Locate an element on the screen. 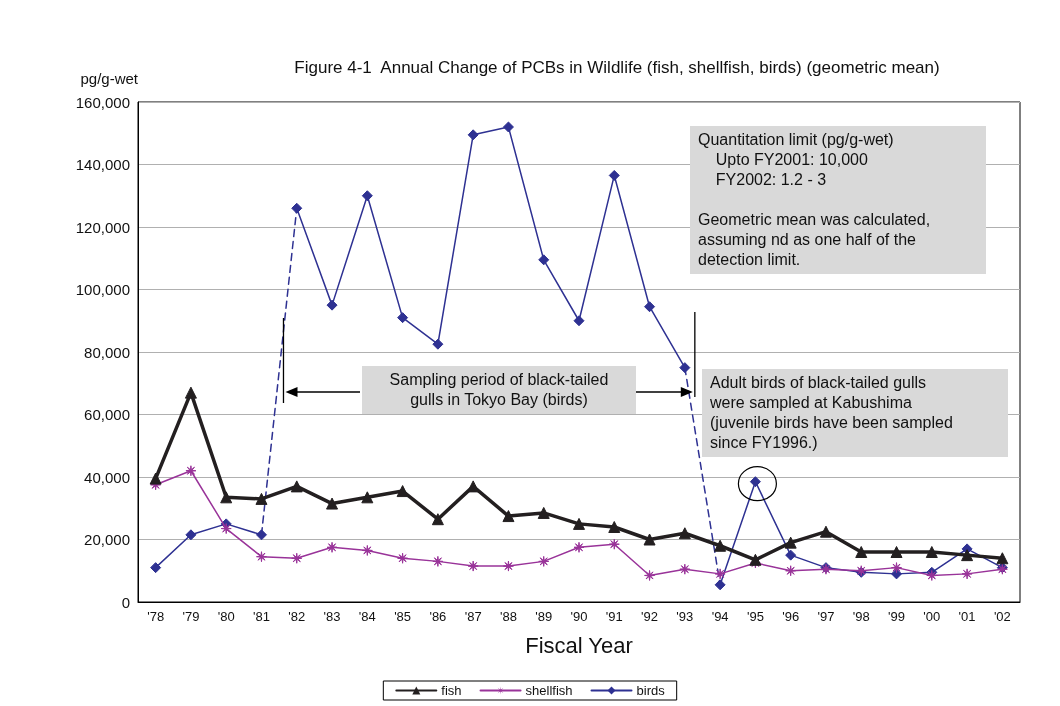  x-tick-label: '97 is located at coordinates (826, 616).